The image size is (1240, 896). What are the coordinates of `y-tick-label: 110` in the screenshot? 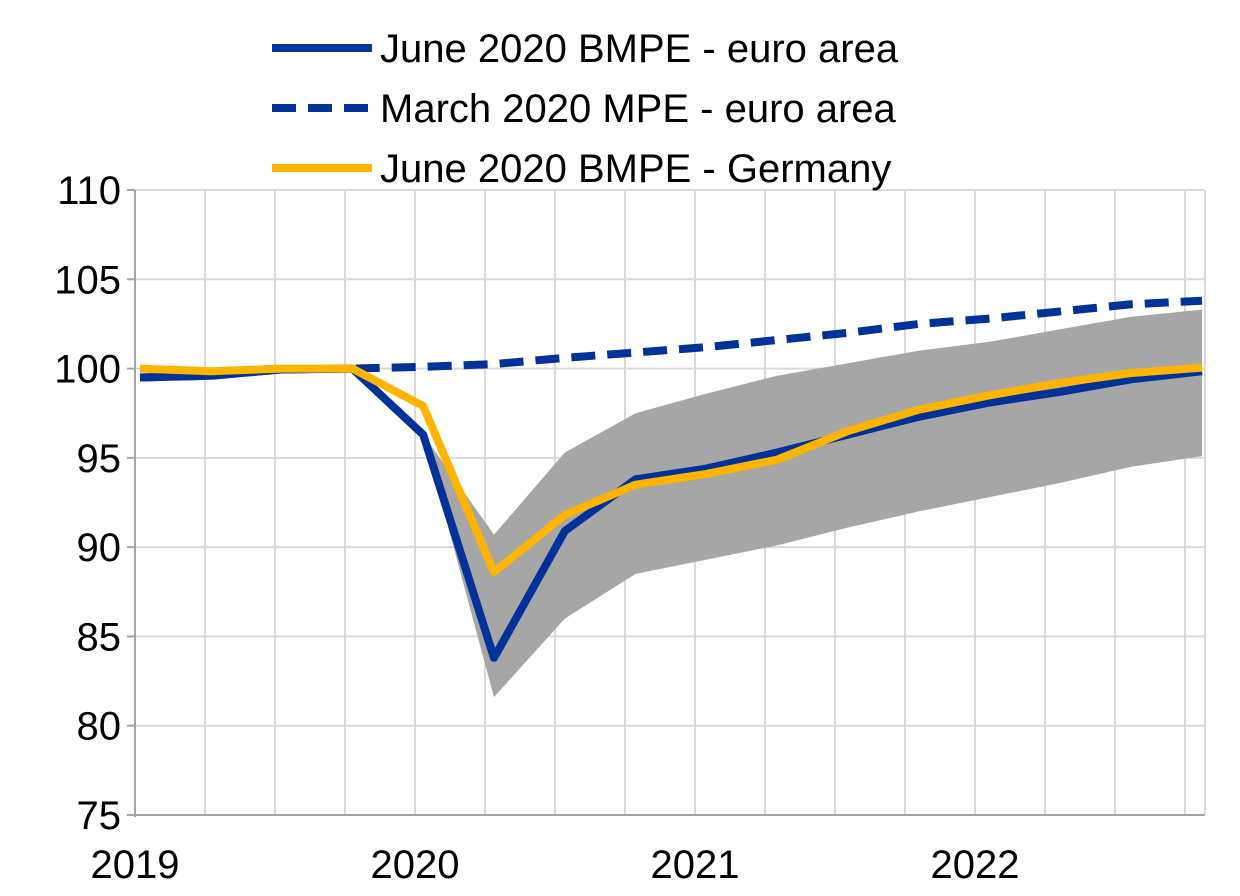 It's located at (89, 191).